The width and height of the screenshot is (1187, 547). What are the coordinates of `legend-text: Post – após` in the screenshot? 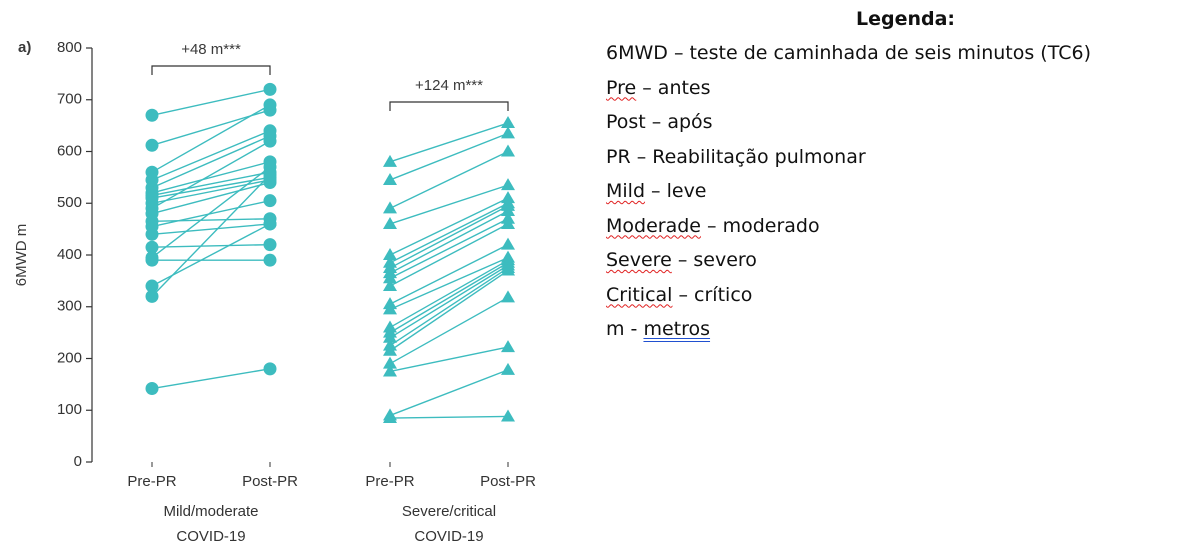 It's located at (659, 122).